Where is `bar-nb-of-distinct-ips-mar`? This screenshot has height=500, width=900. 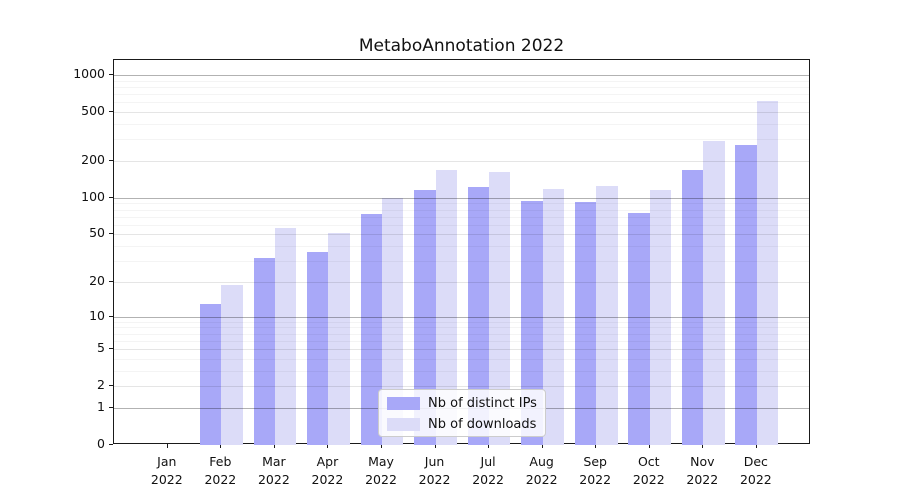
bar-nb-of-distinct-ips-mar is located at coordinates (264, 351).